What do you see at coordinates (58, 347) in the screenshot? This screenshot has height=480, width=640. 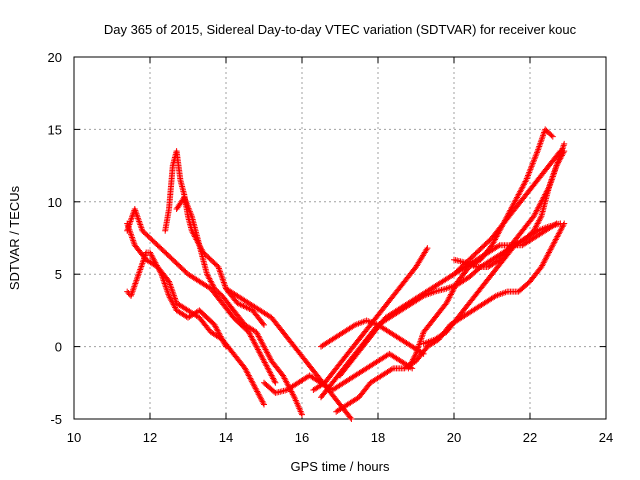 I see `y-tick-label: 0` at bounding box center [58, 347].